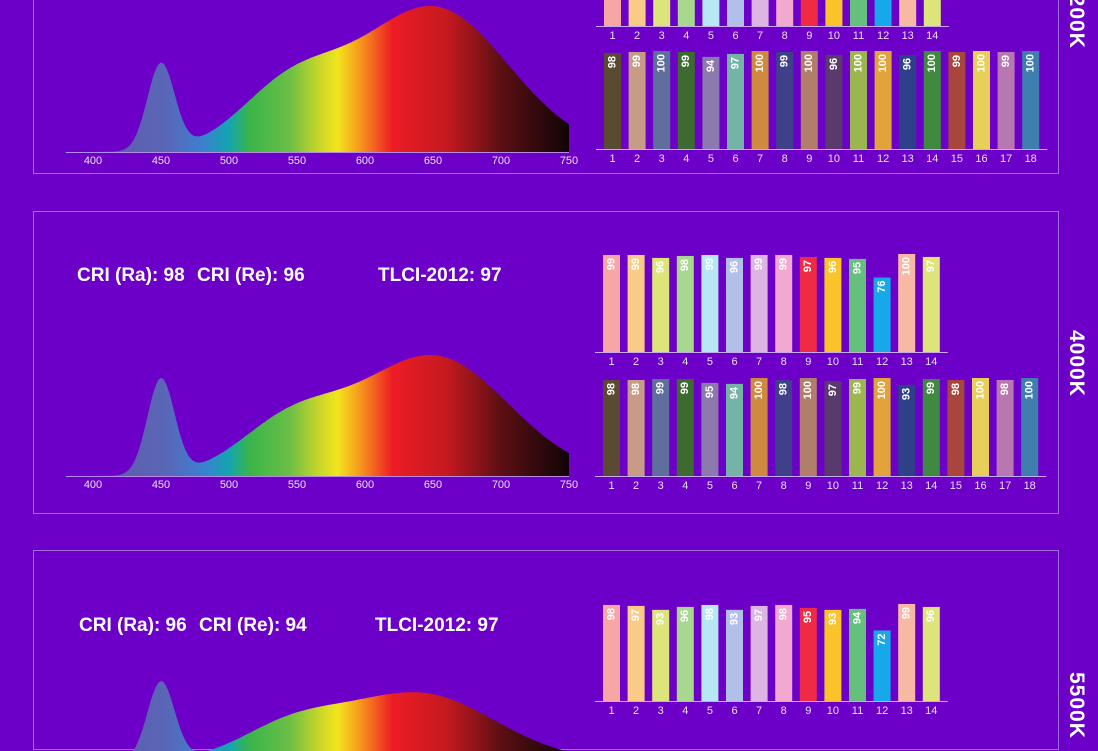 Image resolution: width=1098 pixels, height=751 pixels. What do you see at coordinates (711, 159) in the screenshot?
I see `te-index-label: 5` at bounding box center [711, 159].